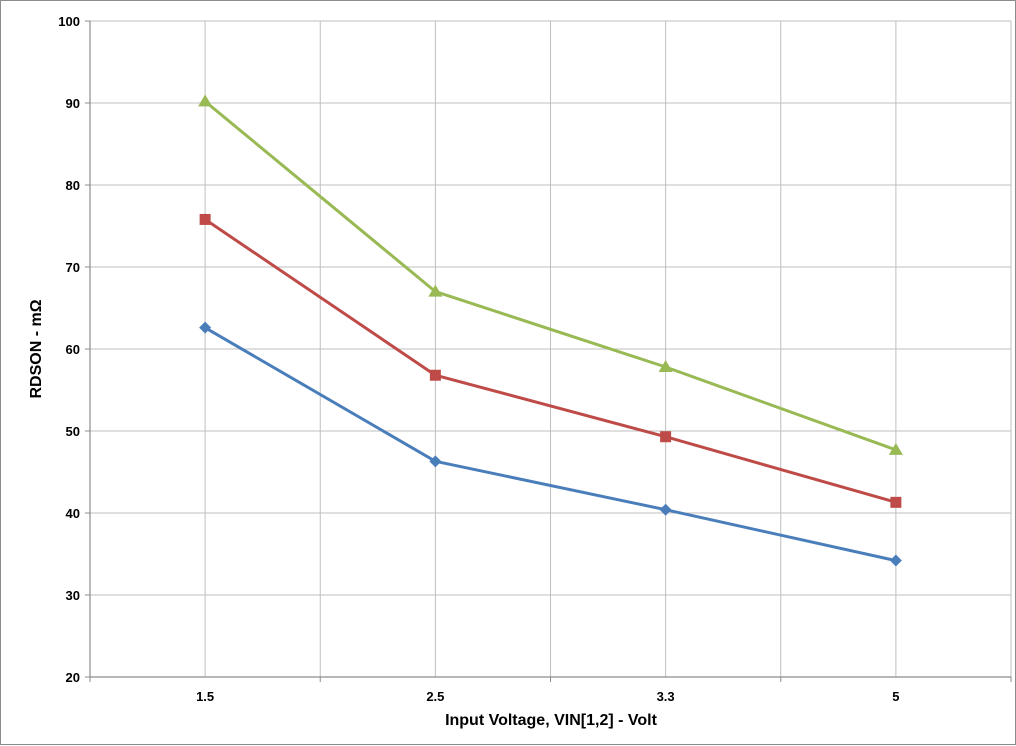  What do you see at coordinates (73, 185) in the screenshot?
I see `y-tick-label: 80` at bounding box center [73, 185].